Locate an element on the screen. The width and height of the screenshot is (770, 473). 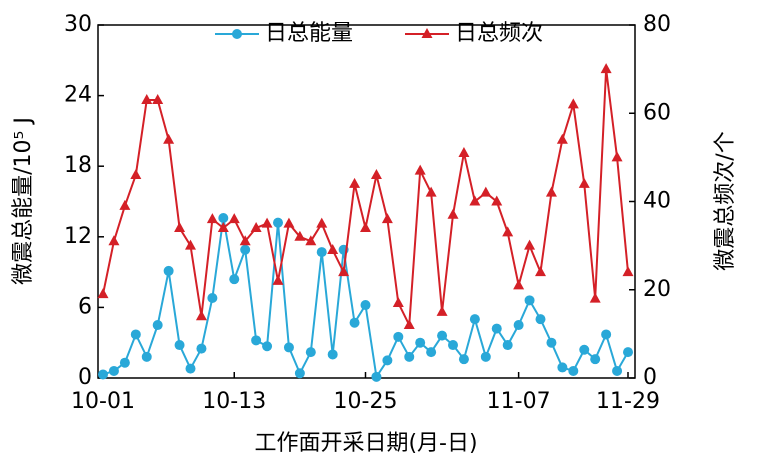
x-tick-label: 10-13 is located at coordinates (234, 401).